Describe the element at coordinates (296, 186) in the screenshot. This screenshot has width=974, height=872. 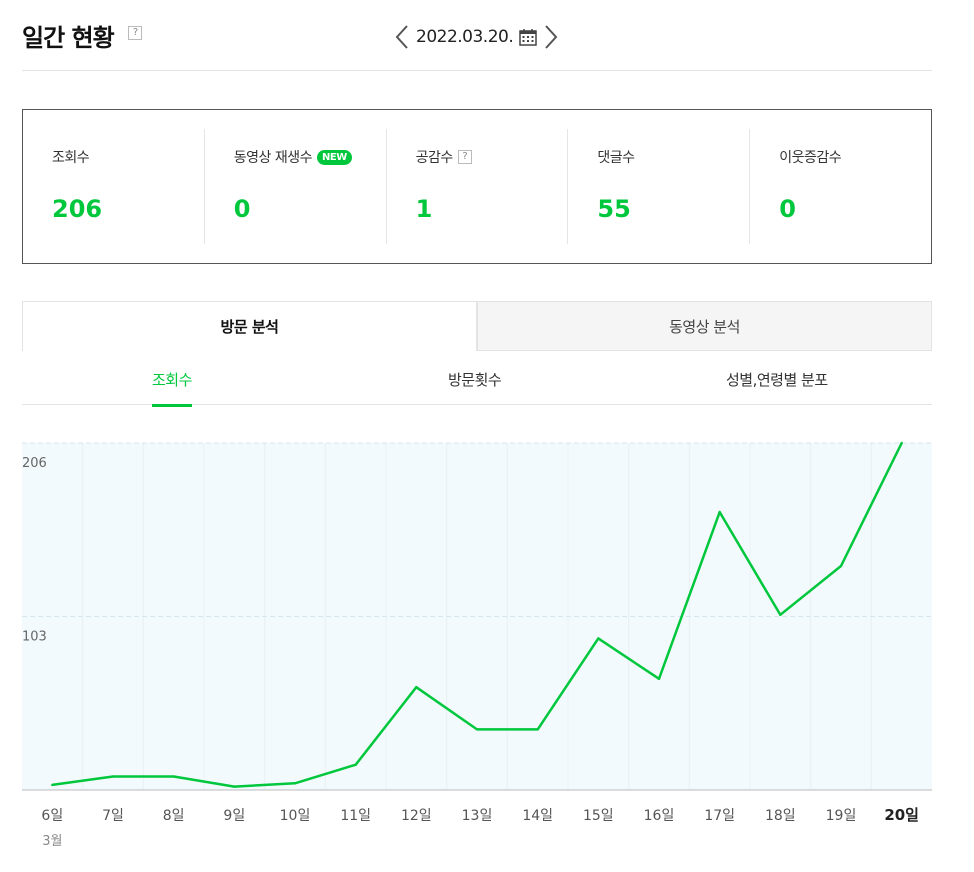
I see `stat-video-plays: 동영상 재생수 NEW 0` at that location.